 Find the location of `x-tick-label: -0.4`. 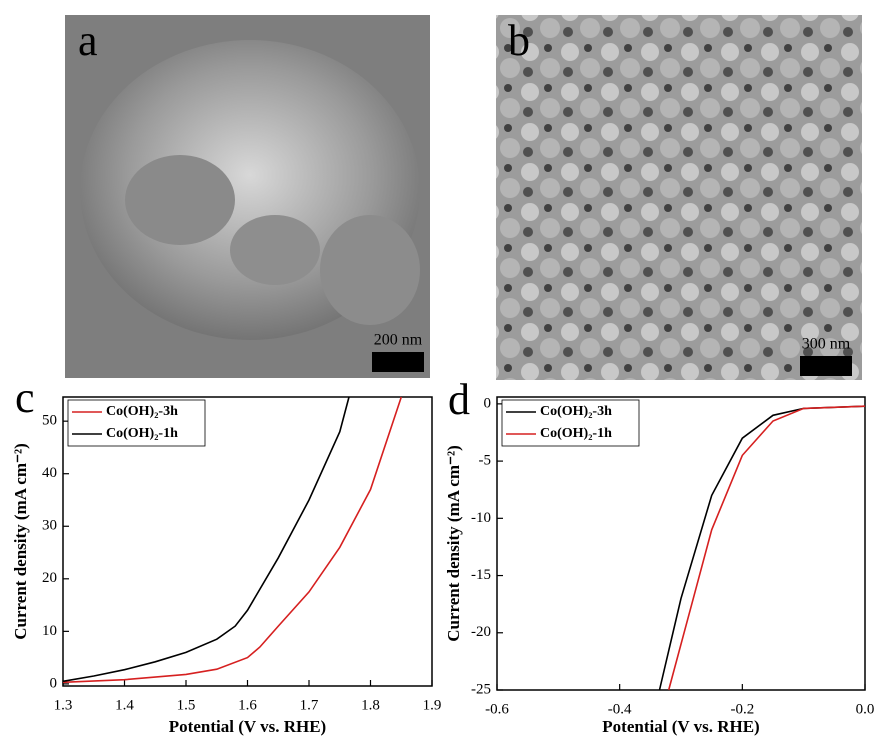

x-tick-label: -0.4 is located at coordinates (620, 709).